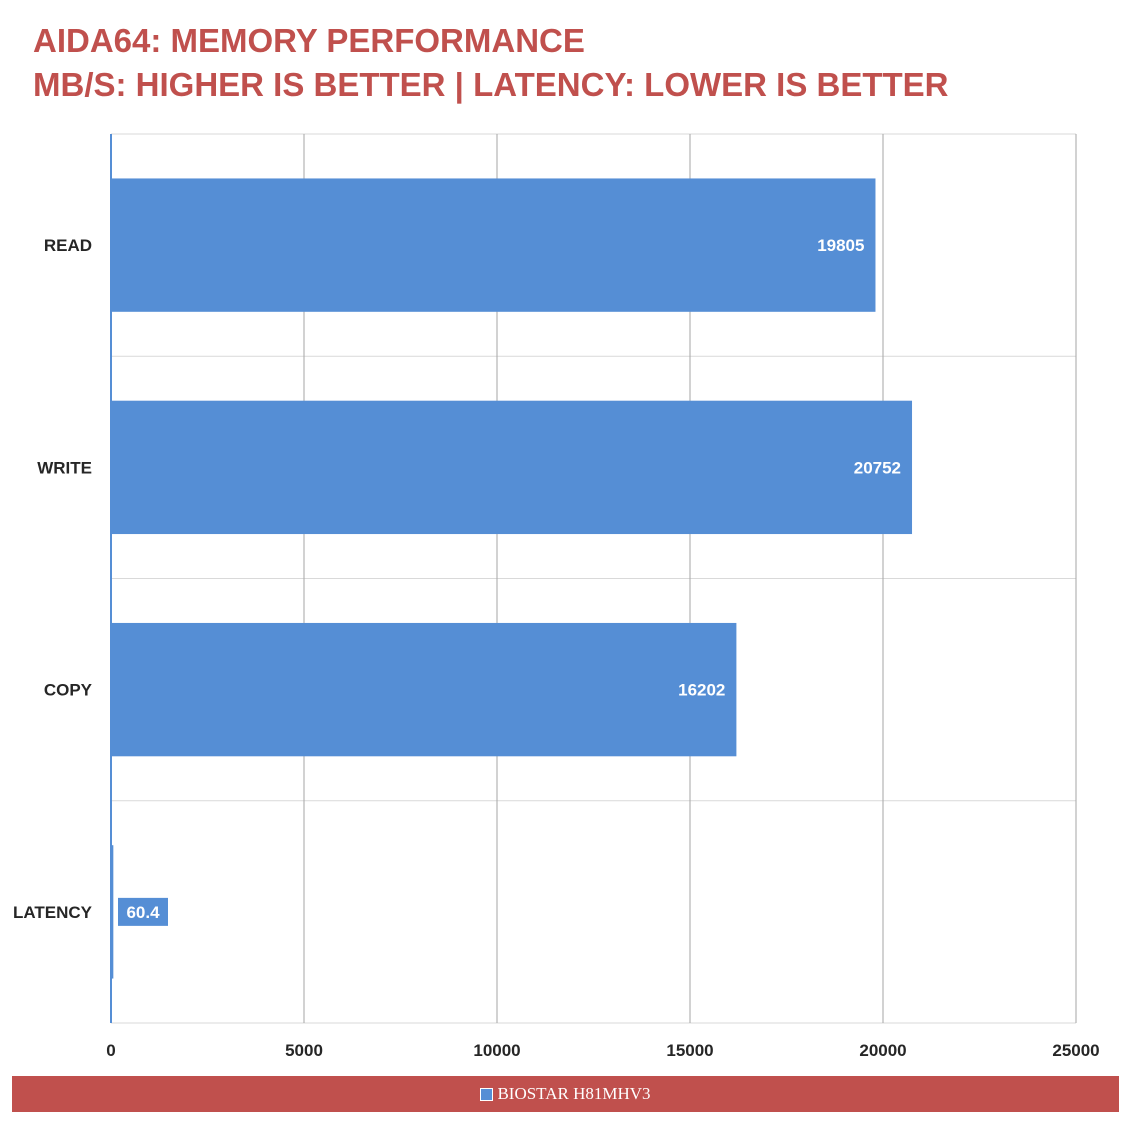  Describe the element at coordinates (701, 690) in the screenshot. I see `data-label: 16202` at that location.